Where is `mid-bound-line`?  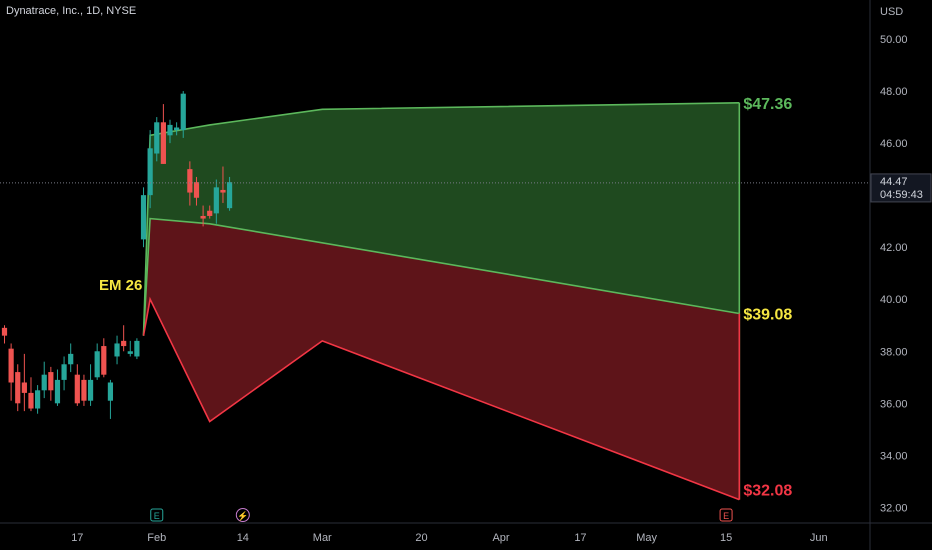 mid-bound-line is located at coordinates (441, 276).